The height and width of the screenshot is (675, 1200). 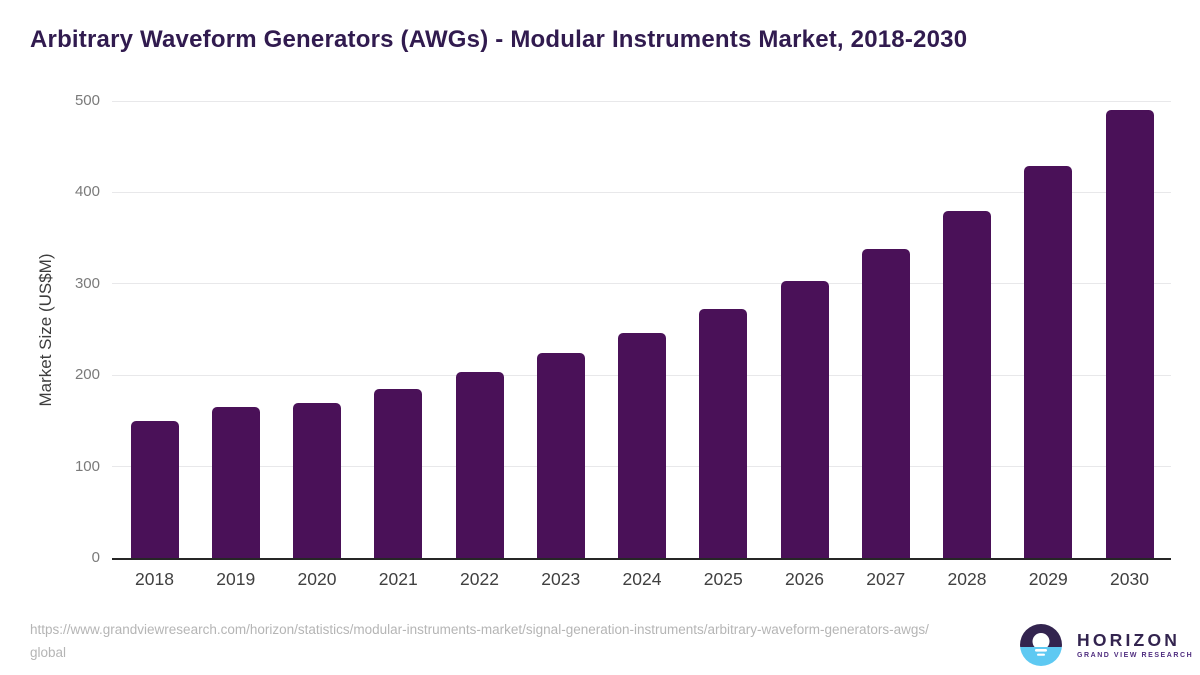 I want to click on x-tick-label-2025: 2025, so click(x=723, y=579).